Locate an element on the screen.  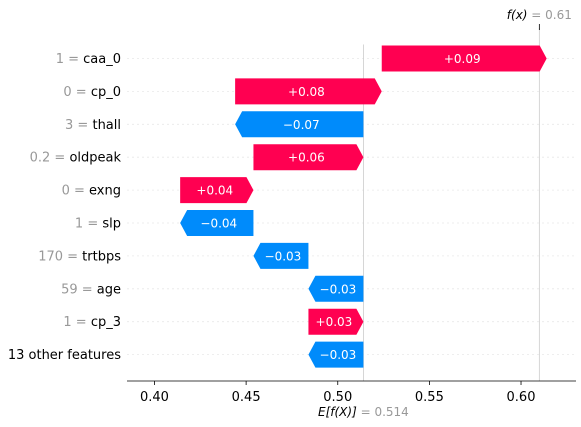
feature-label: 170 = trtbps is located at coordinates (79, 256).